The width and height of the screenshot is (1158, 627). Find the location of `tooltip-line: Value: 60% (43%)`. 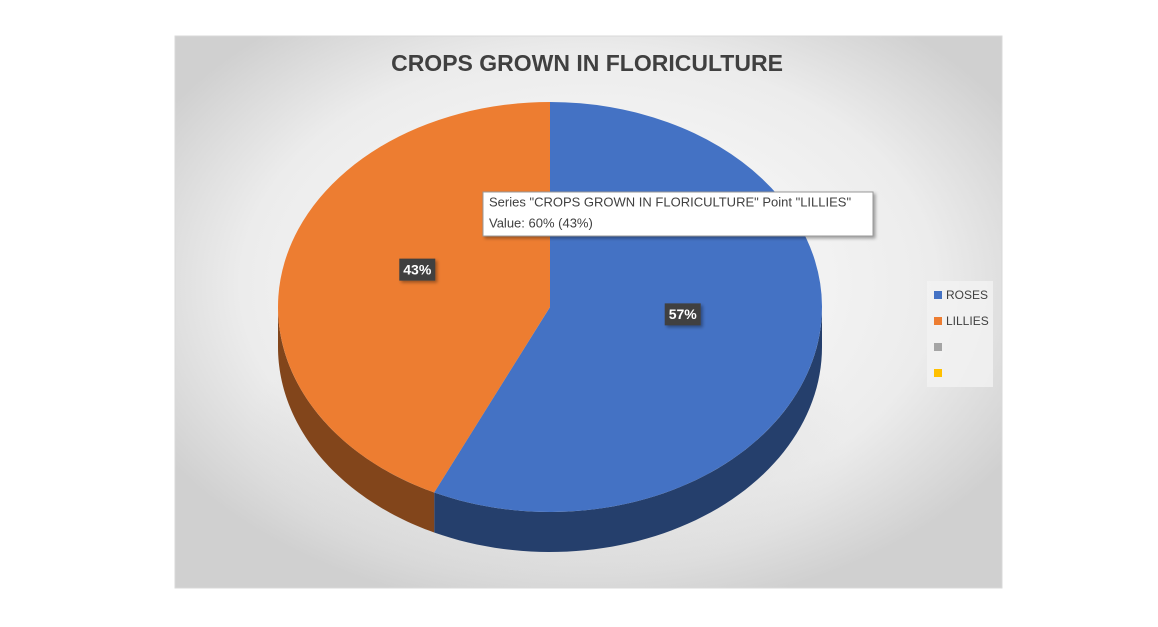

tooltip-line: Value: 60% (43%) is located at coordinates (541, 222).